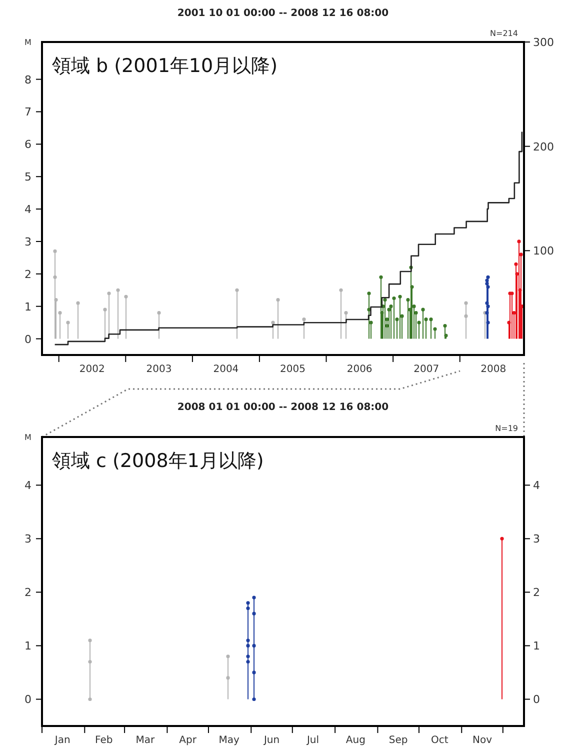  I want to click on y2-tick-label: 1, so click(536, 646).